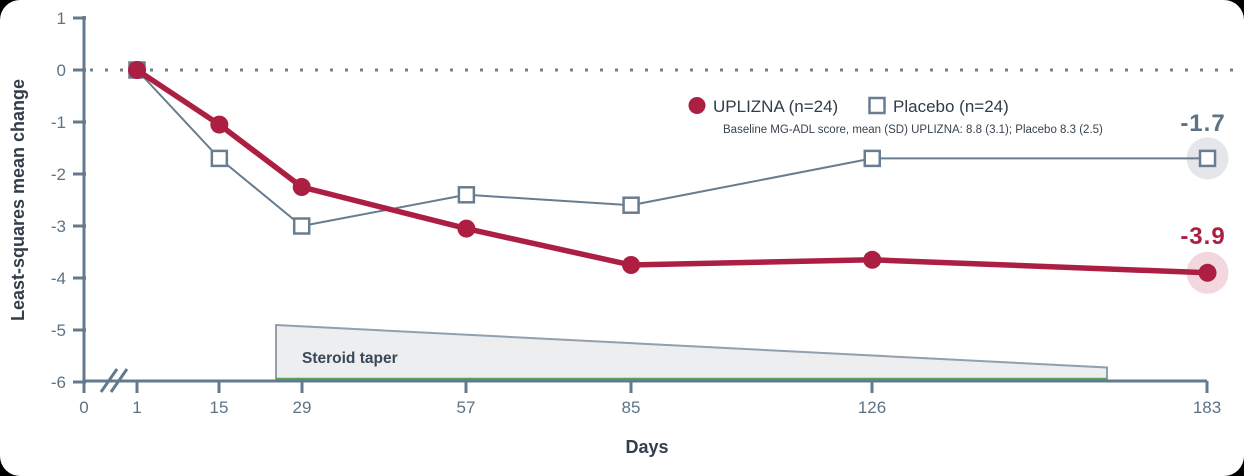  What do you see at coordinates (1202, 123) in the screenshot?
I see `placebo-end-value-label: -1.7` at bounding box center [1202, 123].